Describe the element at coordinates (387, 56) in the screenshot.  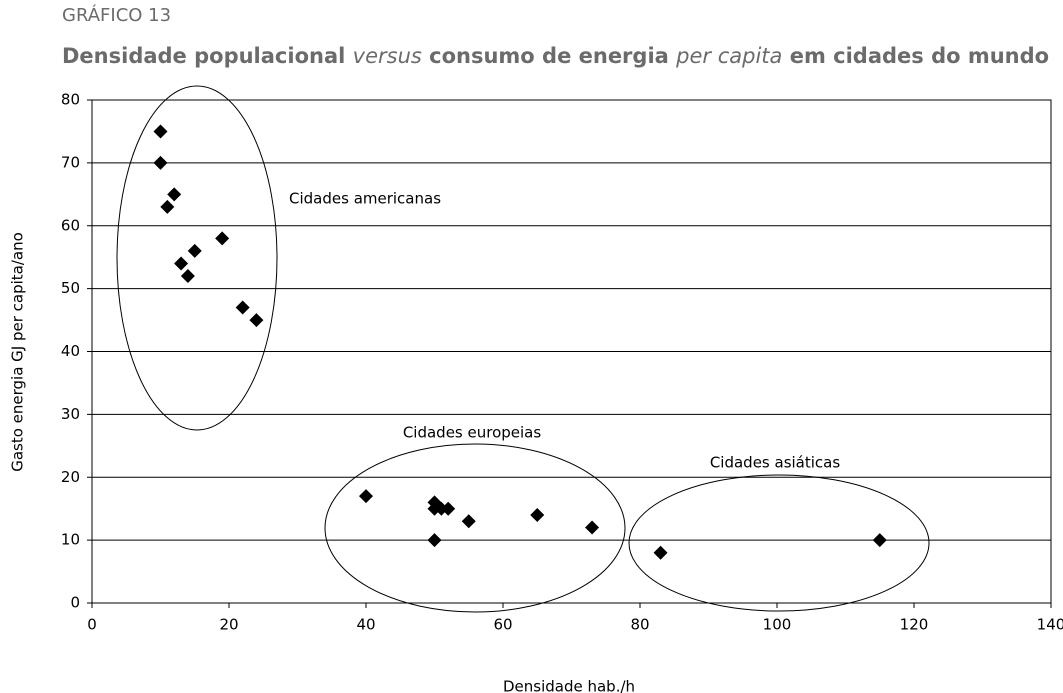
I see `title-segment: versus` at that location.